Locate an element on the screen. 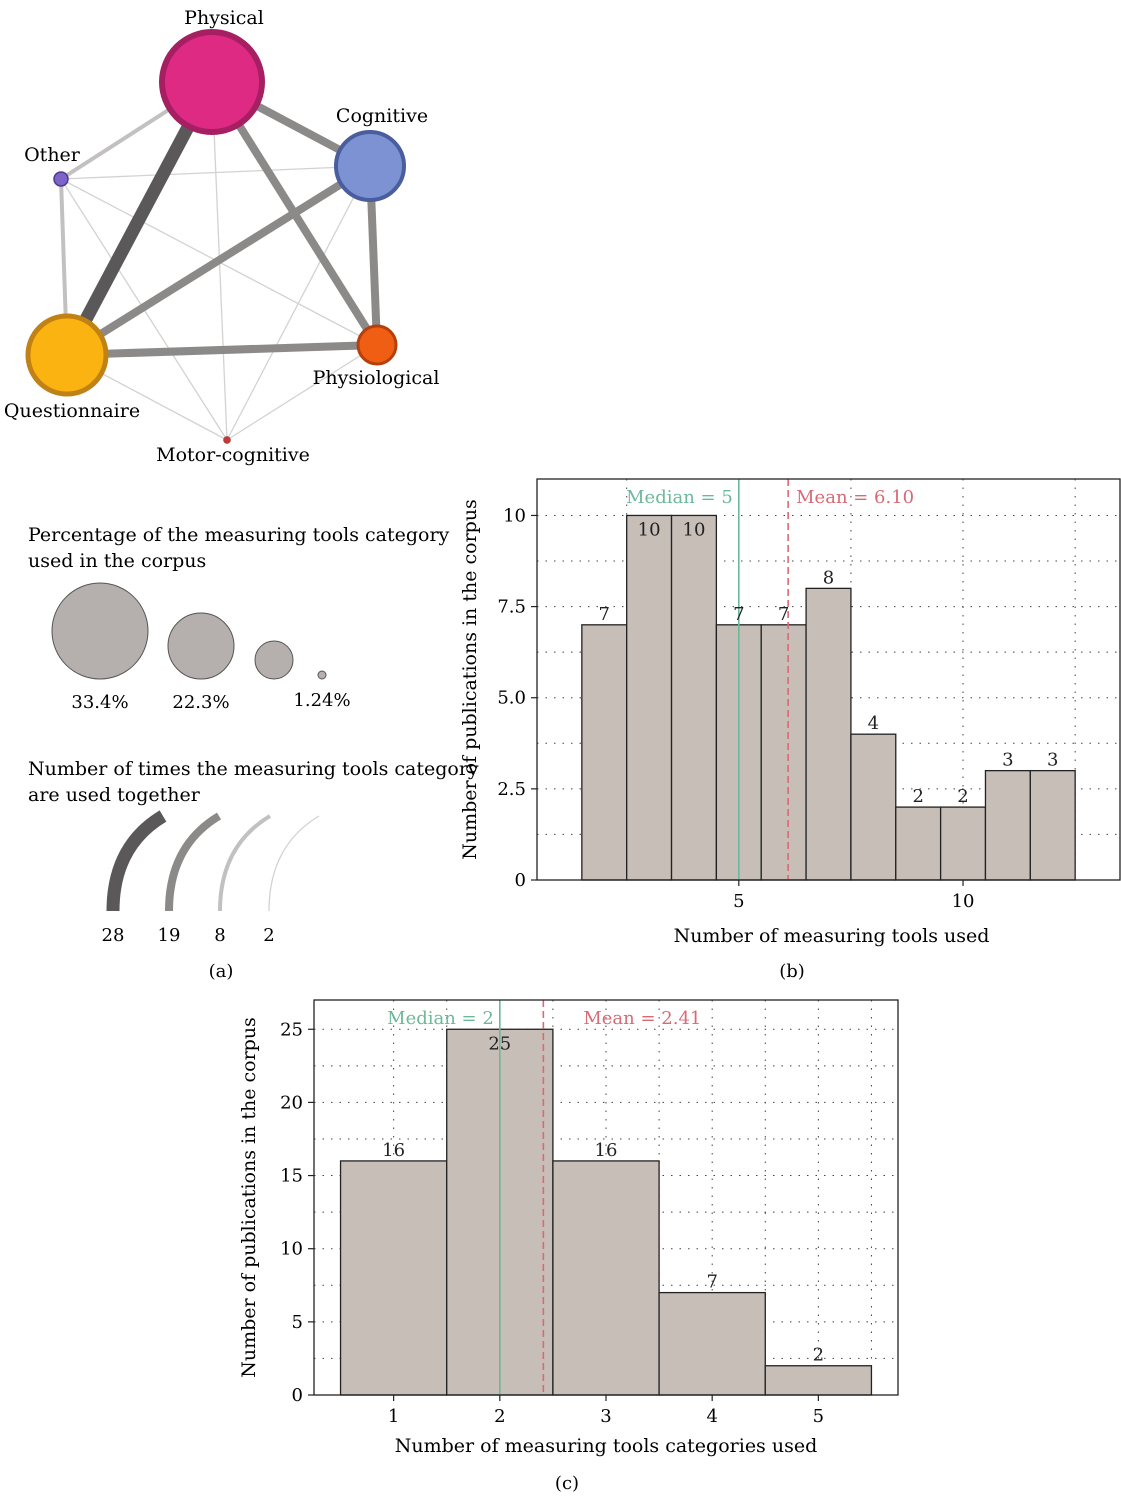  x-tick-label: 1 is located at coordinates (393, 1416).